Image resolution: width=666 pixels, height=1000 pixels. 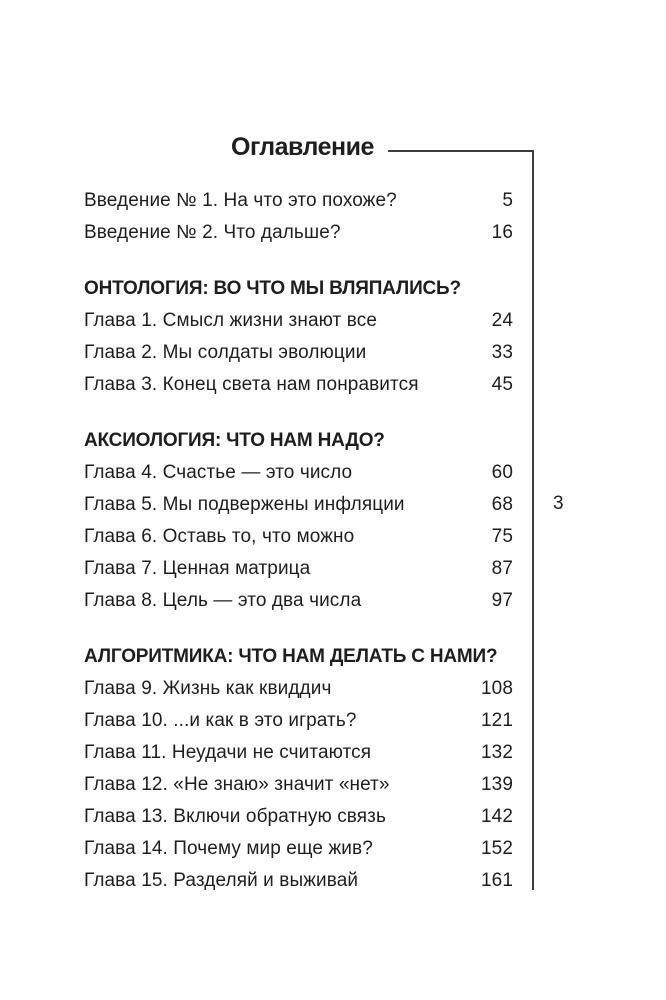 I want to click on toc-entry-label: Введение № 1. На что это похоже?, so click(x=240, y=200).